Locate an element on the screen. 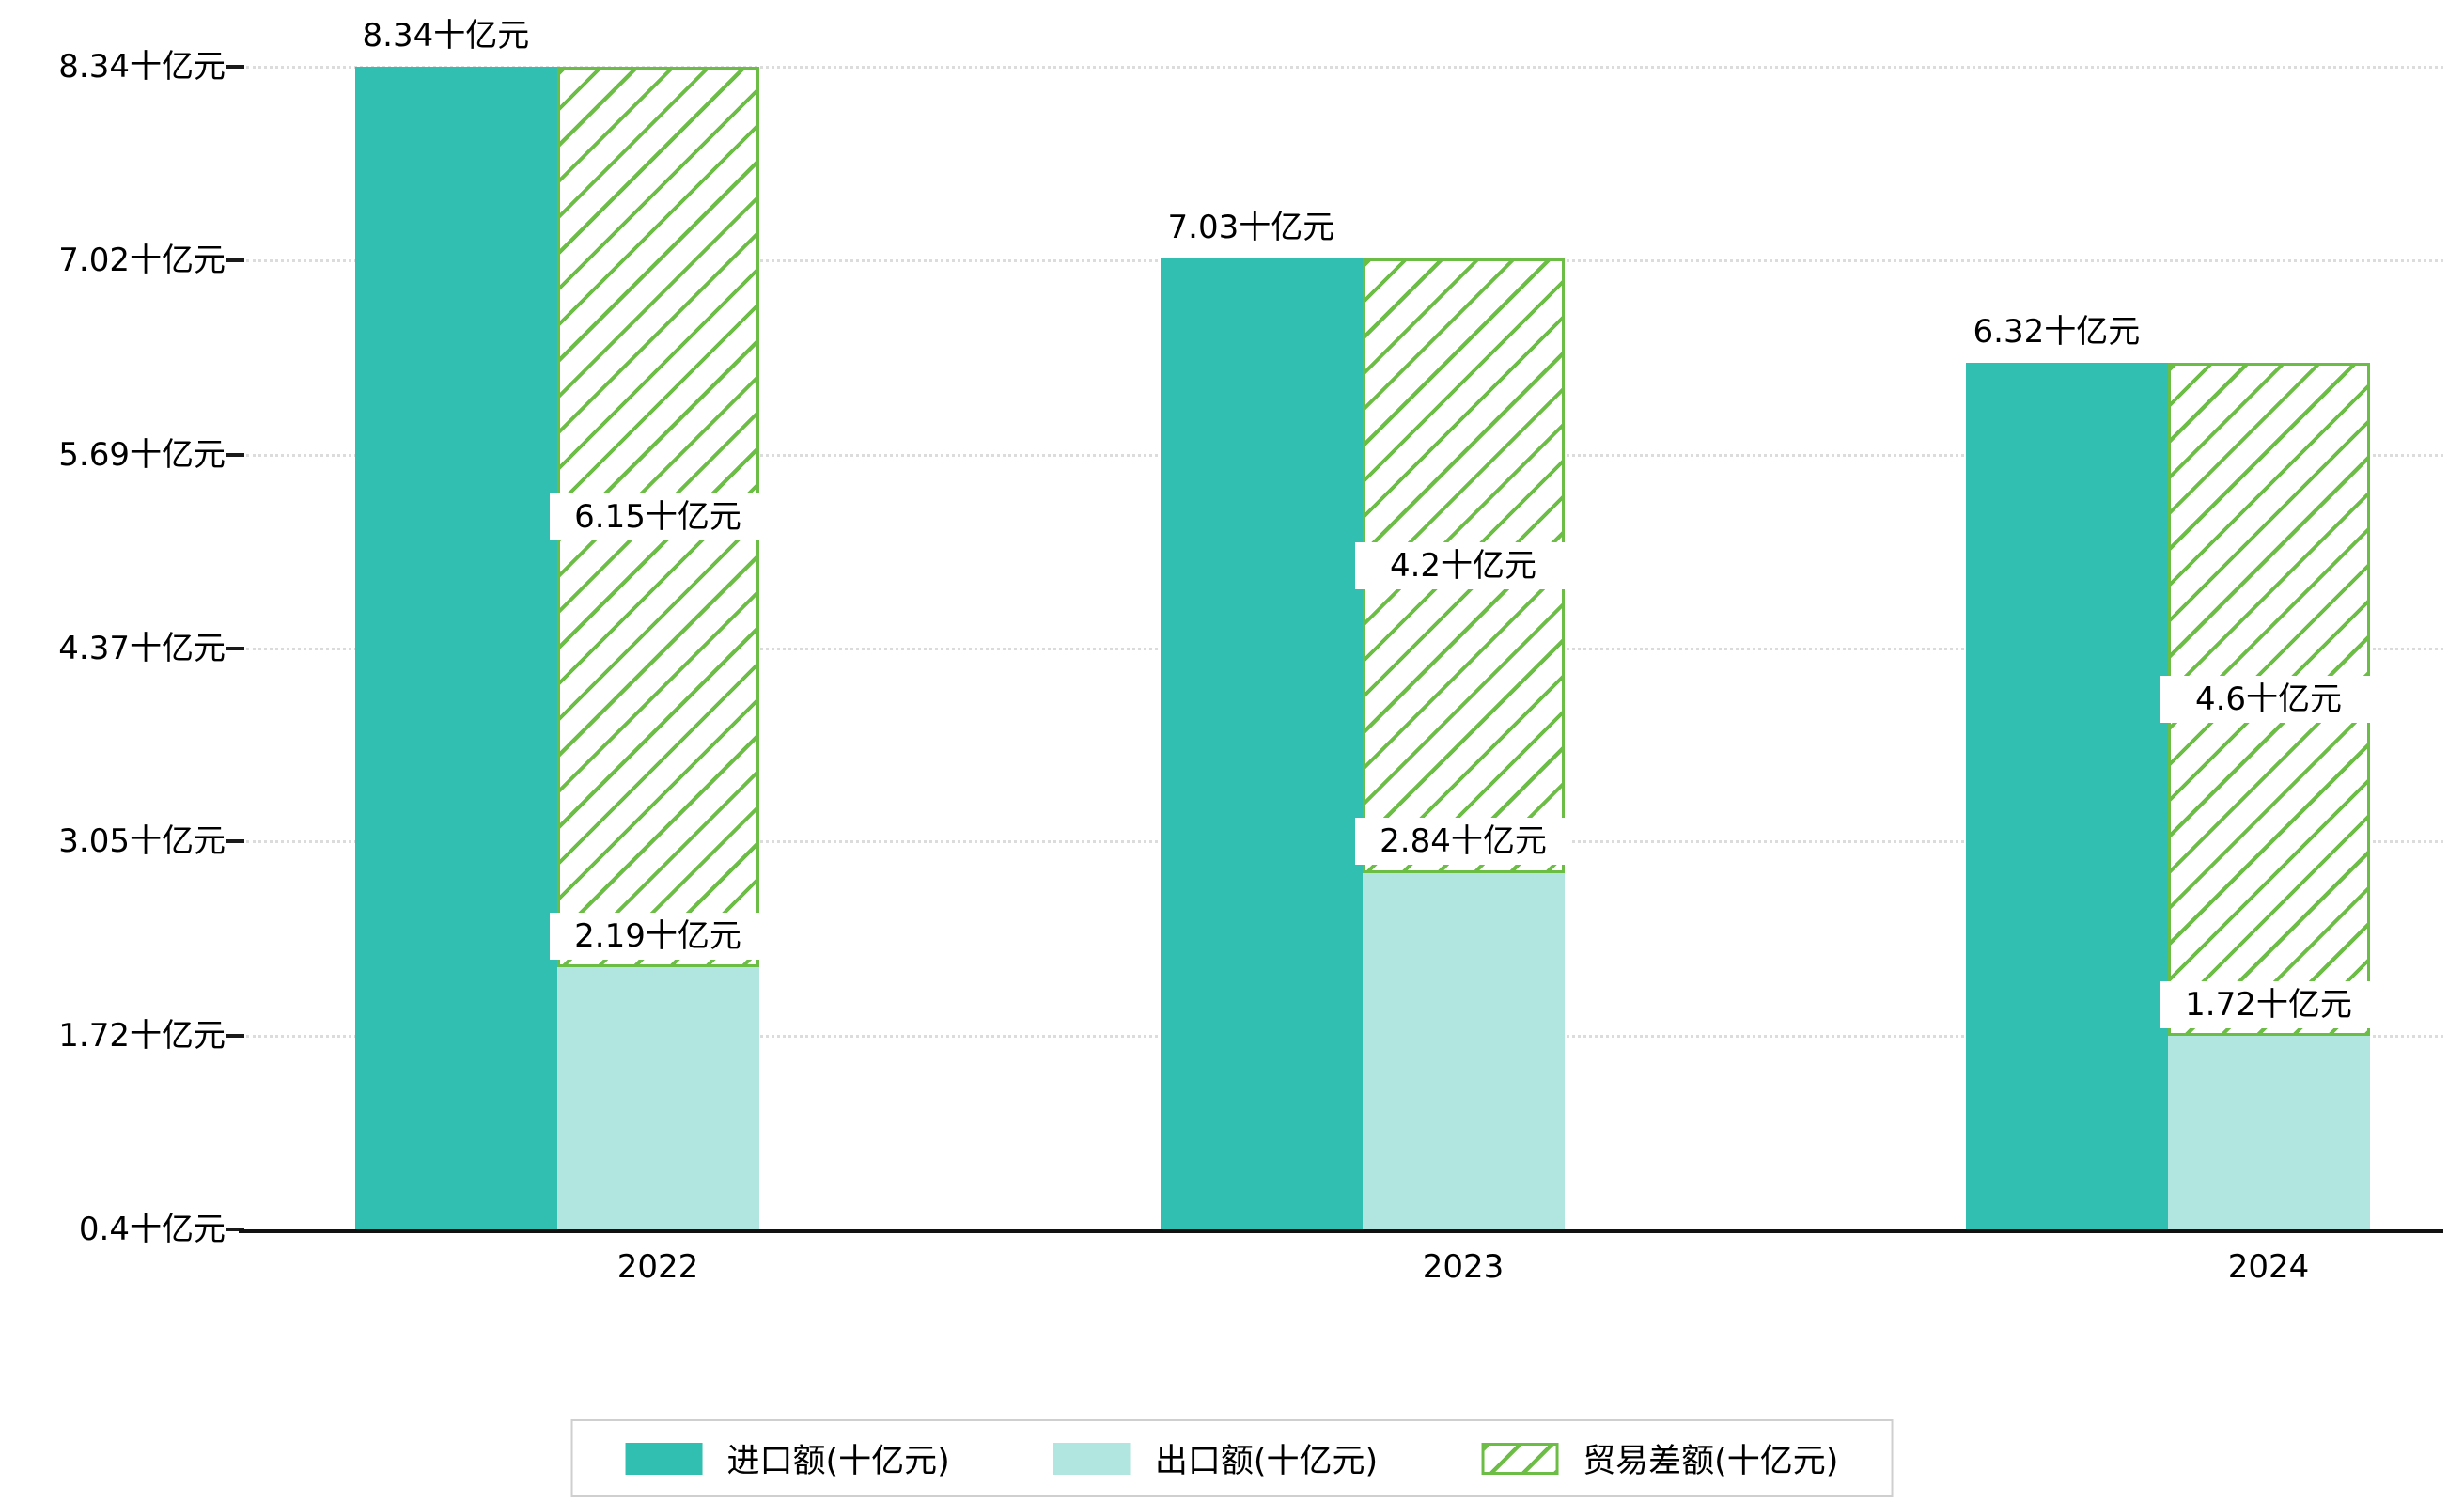  y-axis-label: 3.05十亿元 is located at coordinates (142, 841).